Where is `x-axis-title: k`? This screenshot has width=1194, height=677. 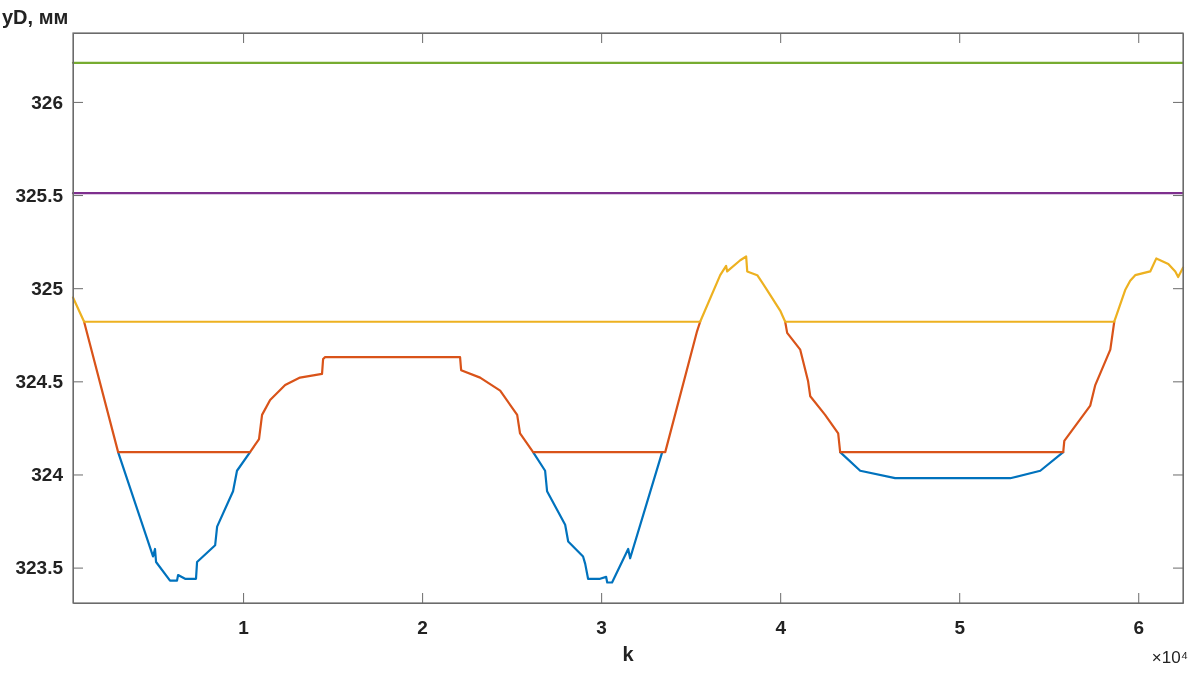 x-axis-title: k is located at coordinates (628, 654).